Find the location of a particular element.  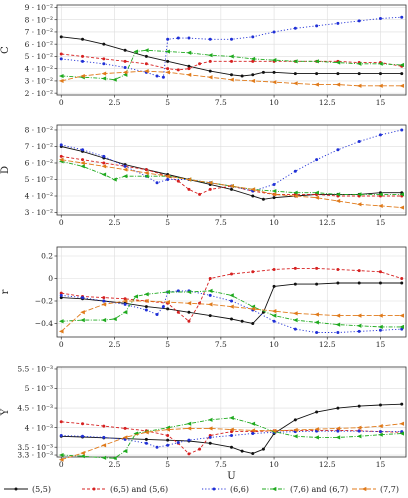

legend-label: (6,6) is located at coordinates (239, 489).